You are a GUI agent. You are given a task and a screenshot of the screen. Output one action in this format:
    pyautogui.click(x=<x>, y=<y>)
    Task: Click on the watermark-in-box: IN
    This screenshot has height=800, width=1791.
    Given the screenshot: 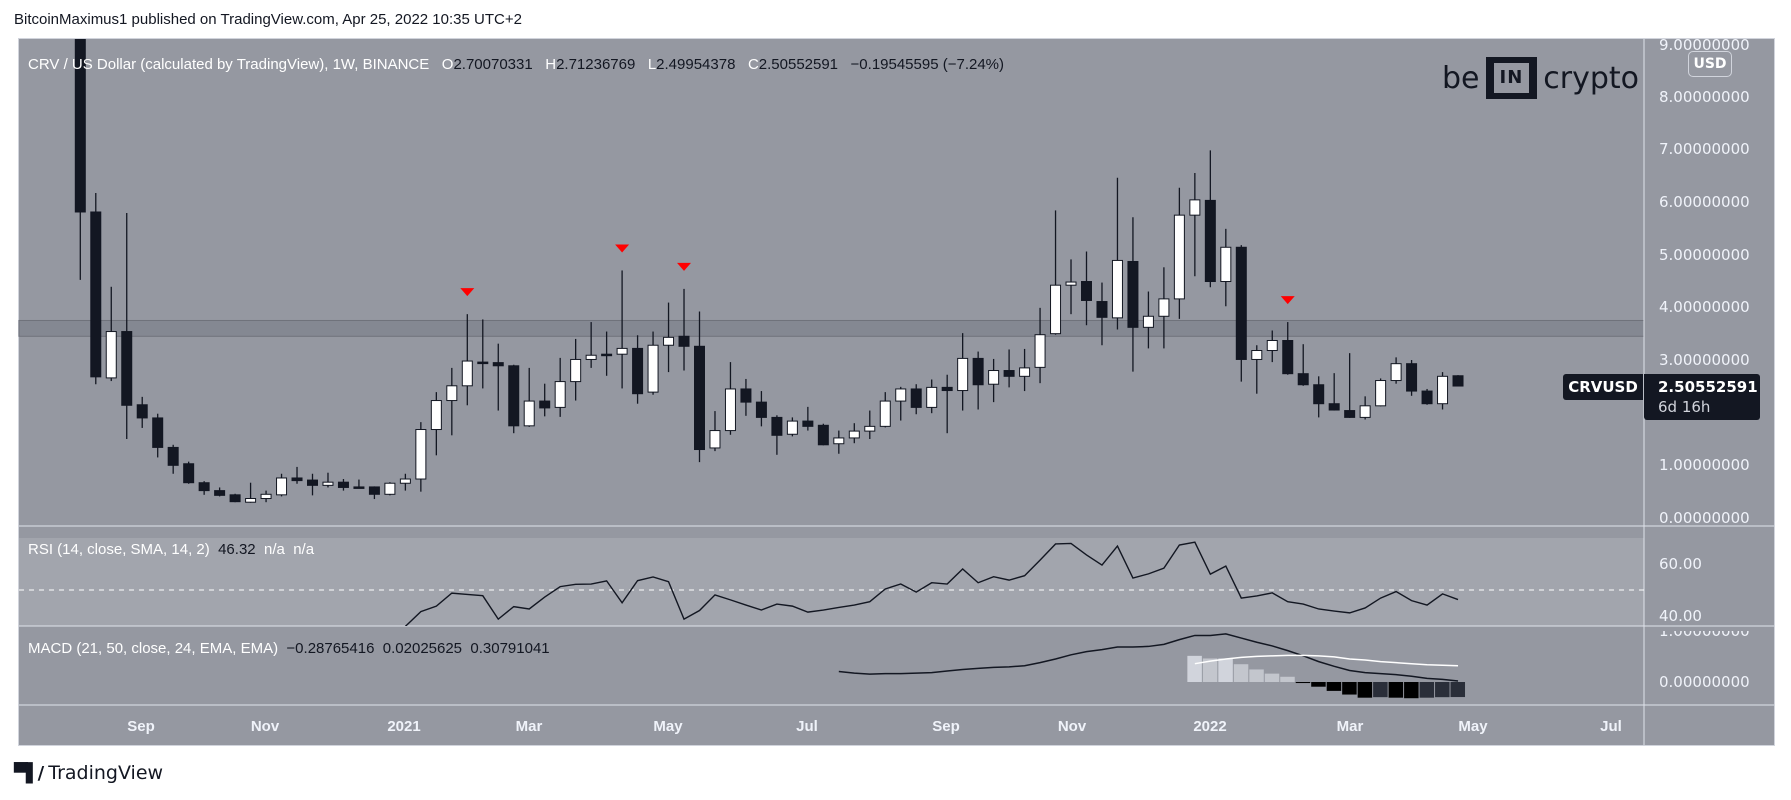 What is the action you would take?
    pyautogui.click(x=1511, y=78)
    